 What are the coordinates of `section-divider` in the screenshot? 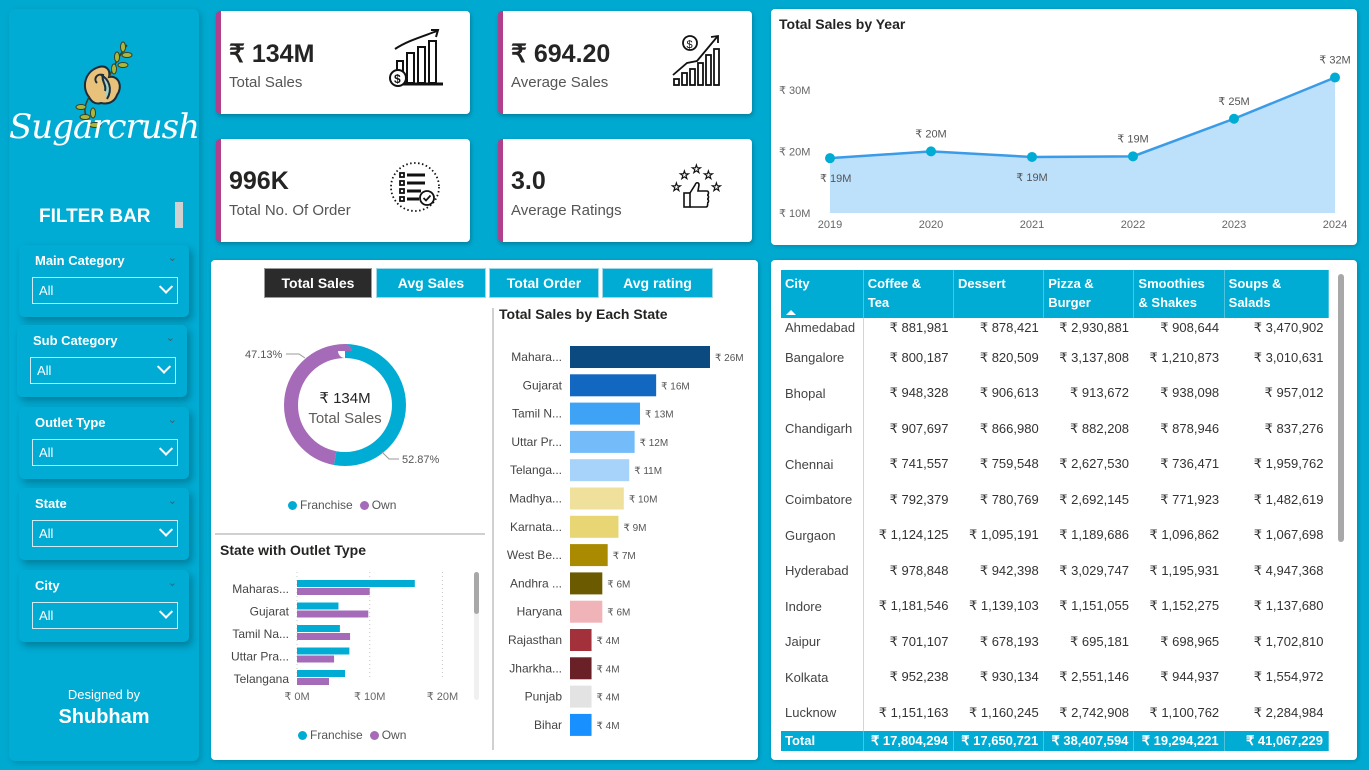 It's located at (350, 534).